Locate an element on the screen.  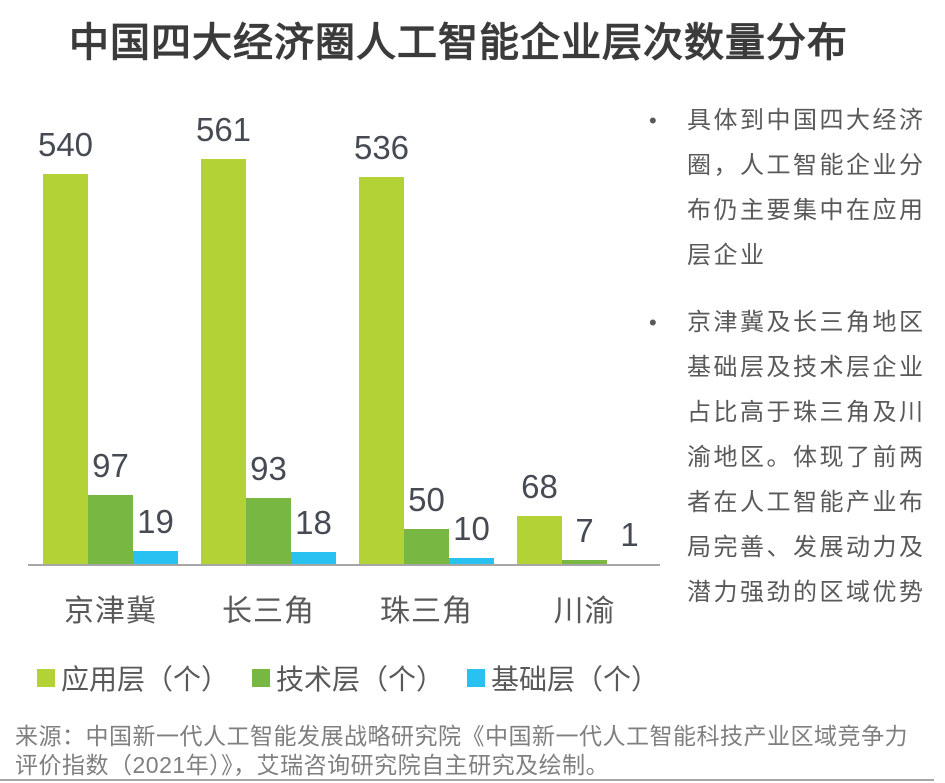
category-label: 川渝 is located at coordinates (584, 611).